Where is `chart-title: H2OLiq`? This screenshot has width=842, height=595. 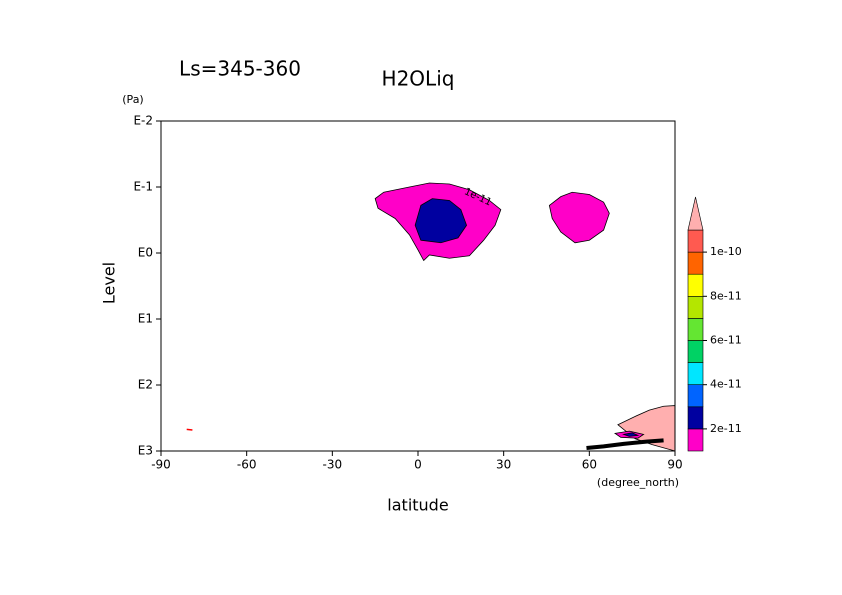
chart-title: H2OLiq is located at coordinates (418, 79).